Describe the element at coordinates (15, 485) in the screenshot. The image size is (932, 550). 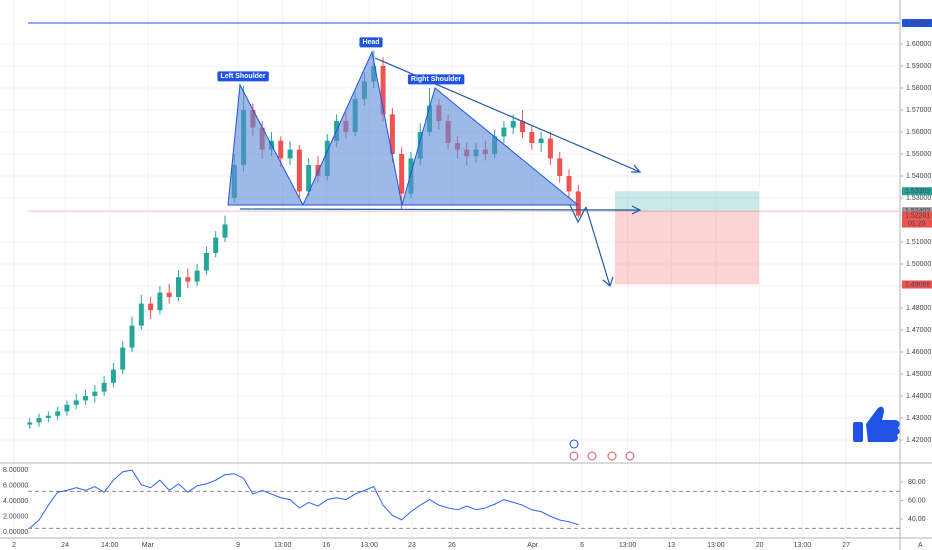
I see `indicator-left-tick-label: 6.00000` at that location.